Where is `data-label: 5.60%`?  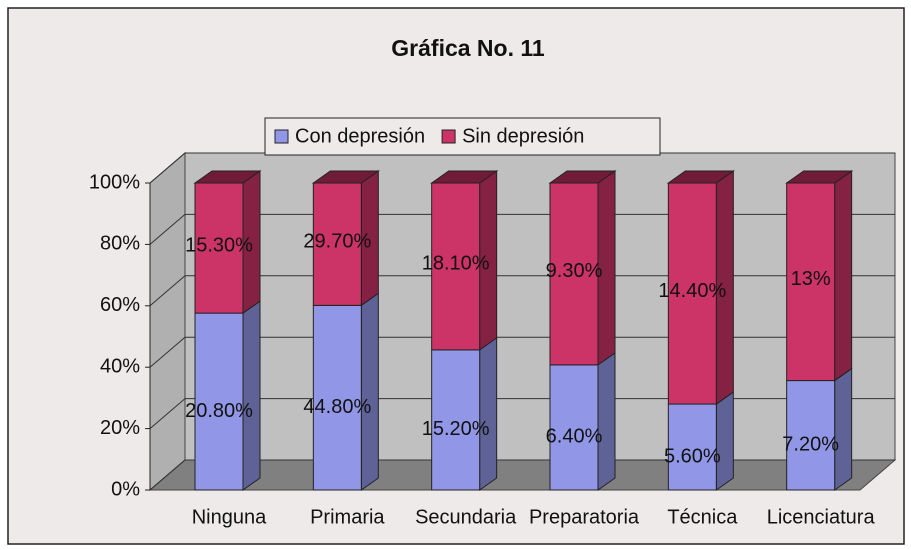
data-label: 5.60% is located at coordinates (692, 456).